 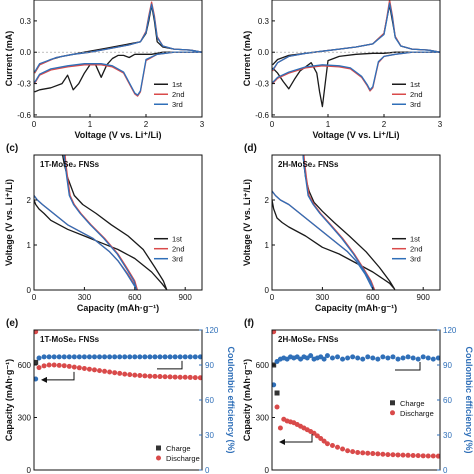 I want to click on series-line-c-1st, so click(x=101, y=222).